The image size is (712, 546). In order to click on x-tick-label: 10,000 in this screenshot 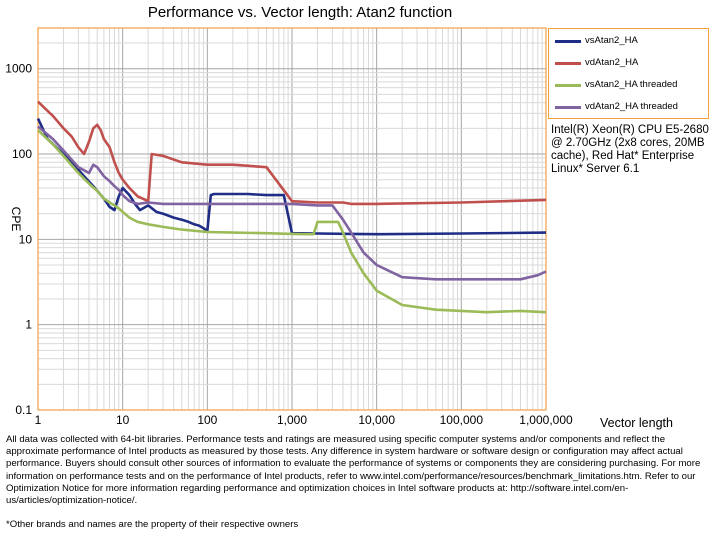, I will do `click(376, 420)`.